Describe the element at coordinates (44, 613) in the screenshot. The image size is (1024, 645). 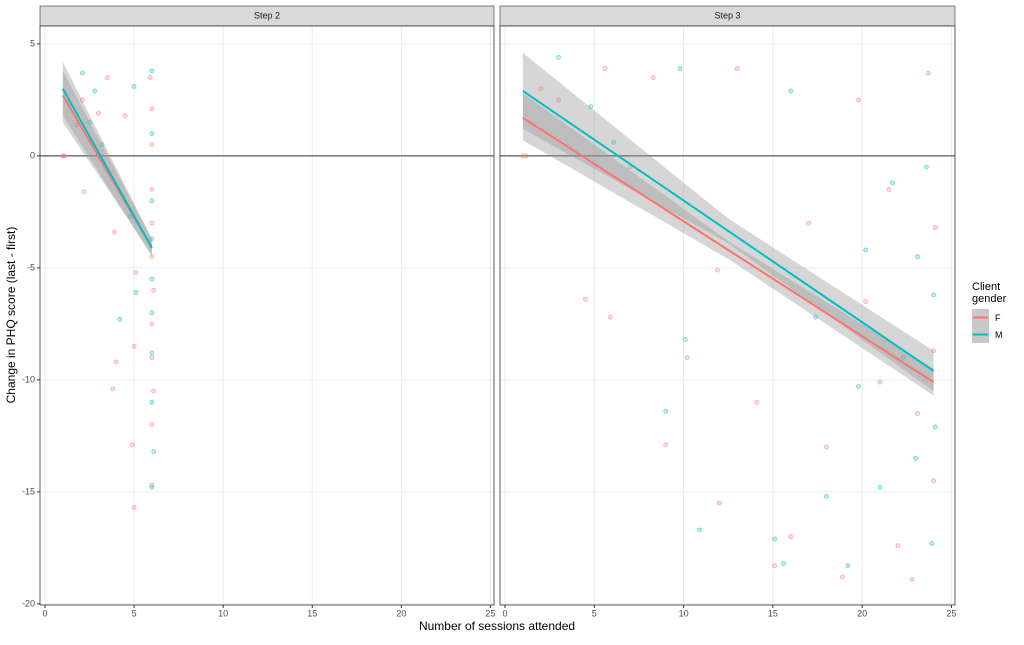
I see `x-tick-label: 0` at that location.